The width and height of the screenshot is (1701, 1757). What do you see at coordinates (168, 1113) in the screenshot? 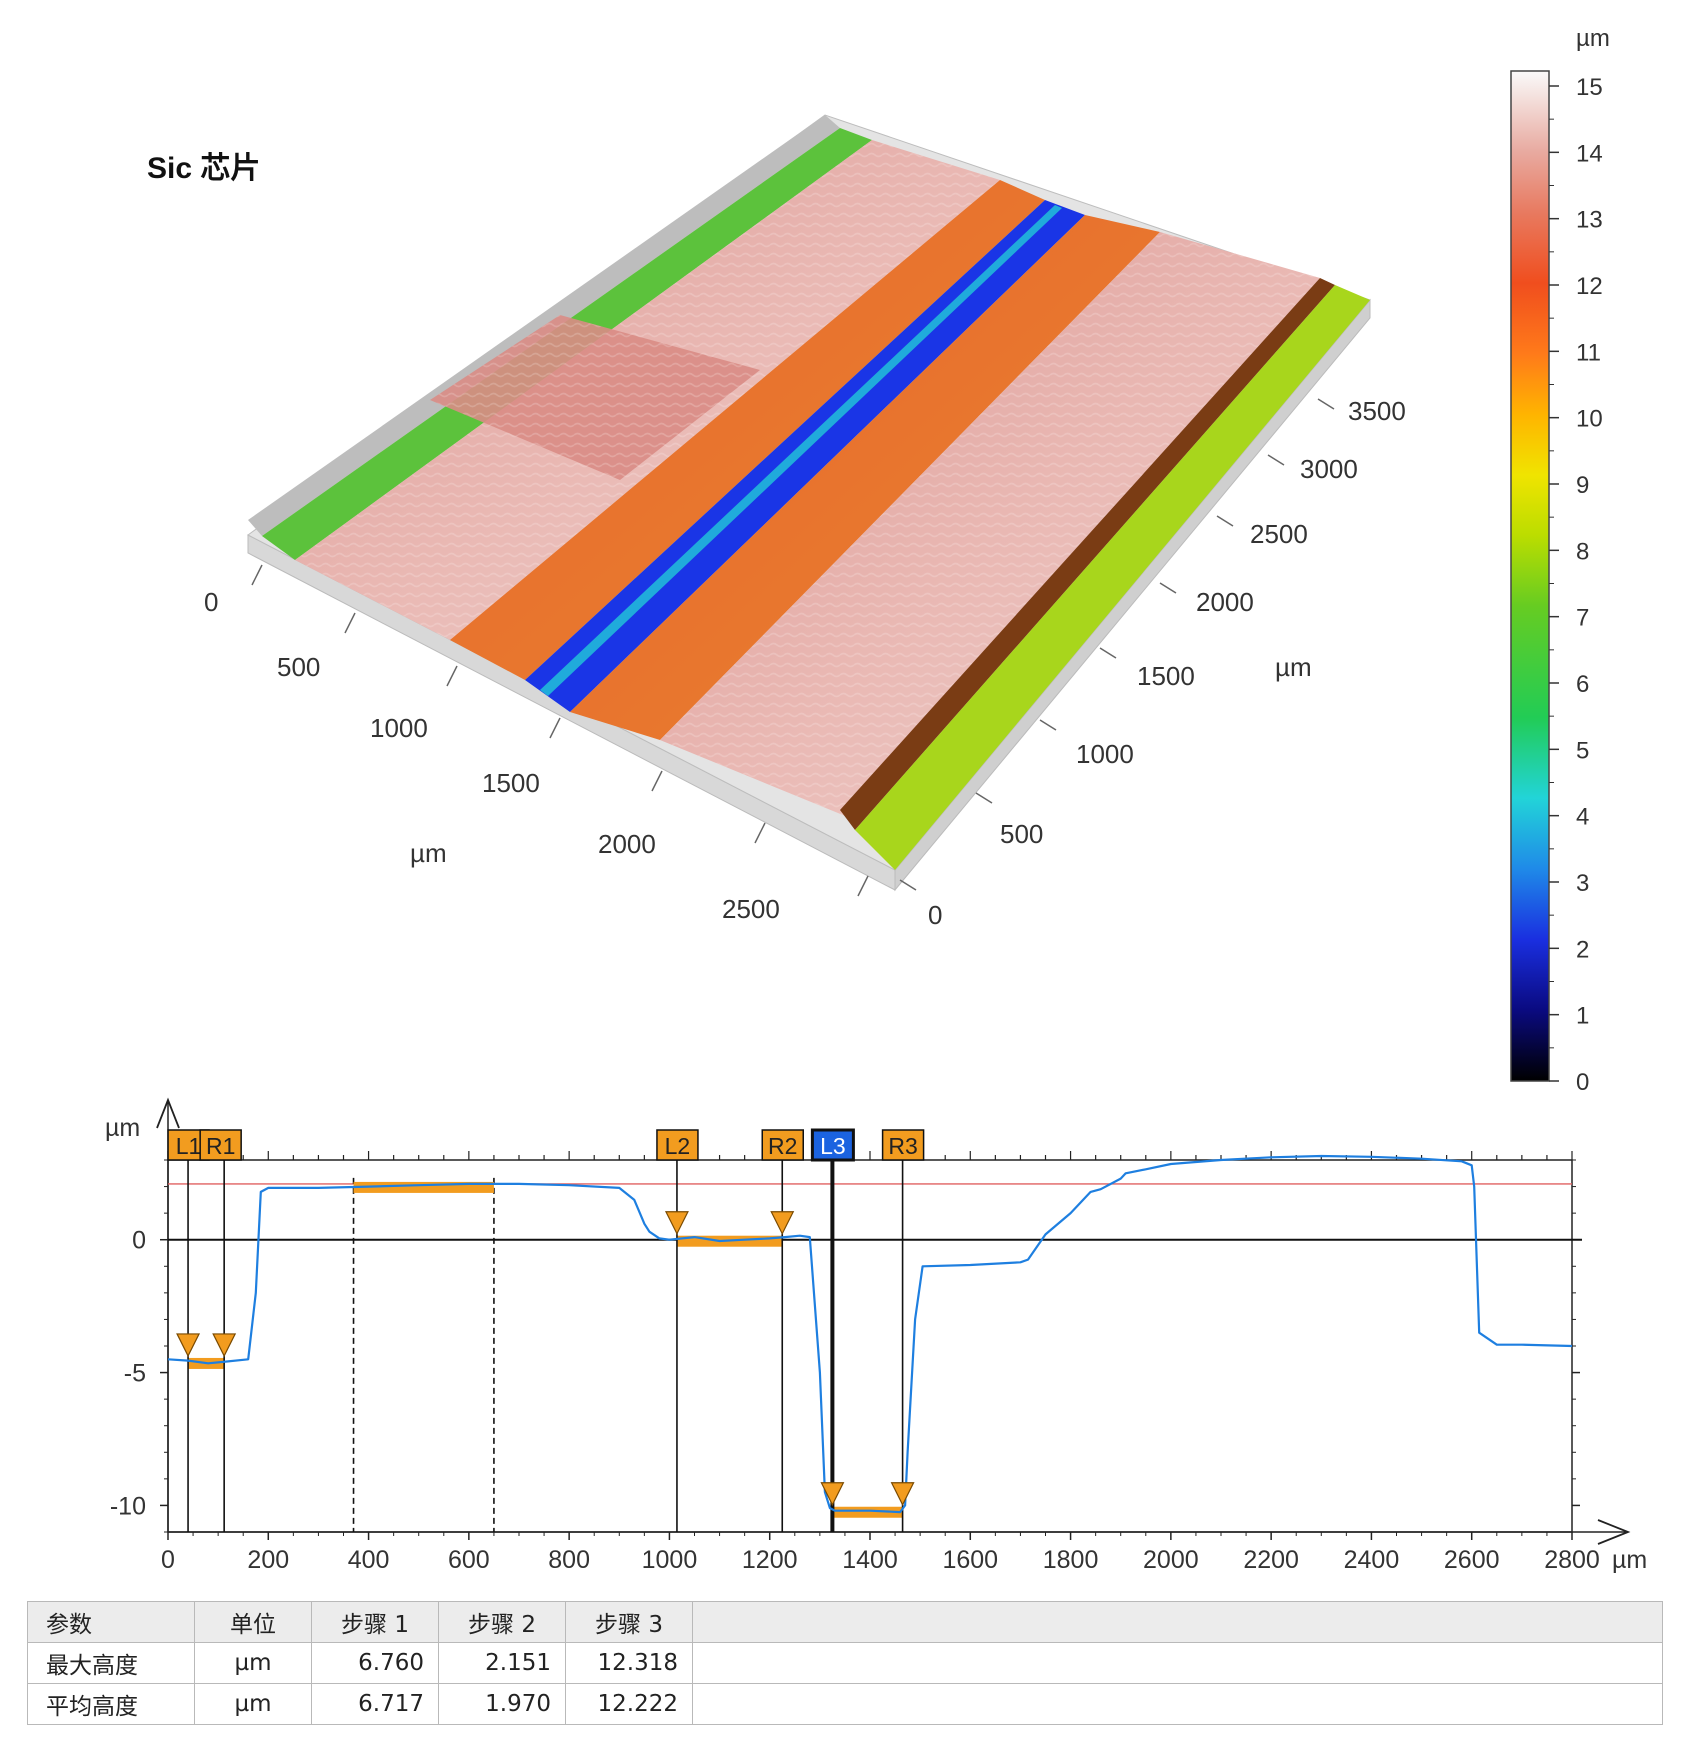
I see `y-axis-arrow` at bounding box center [168, 1113].